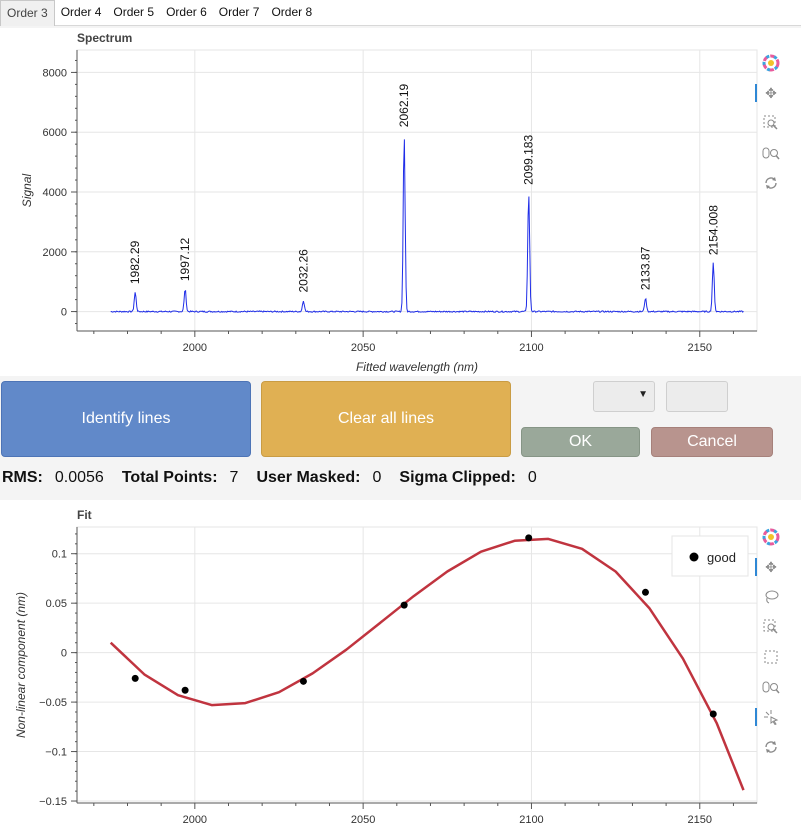 The image size is (801, 830). I want to click on cancel-button: Cancel, so click(712, 442).